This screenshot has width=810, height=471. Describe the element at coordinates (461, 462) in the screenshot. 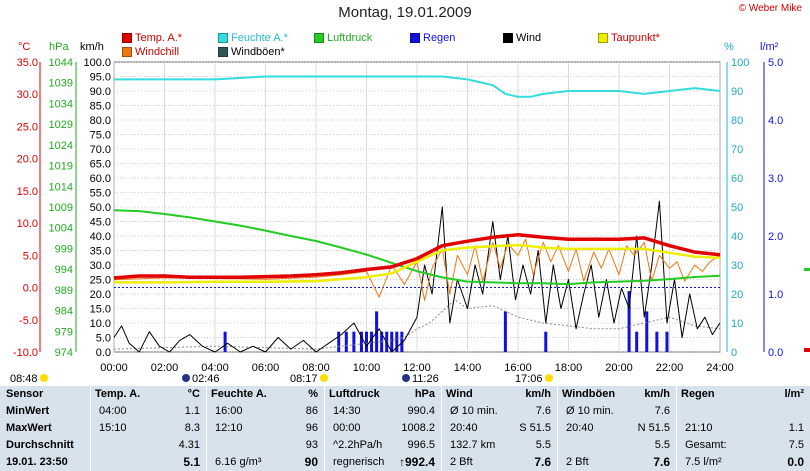

I see `wind-cell-label: 2 Bft` at that location.